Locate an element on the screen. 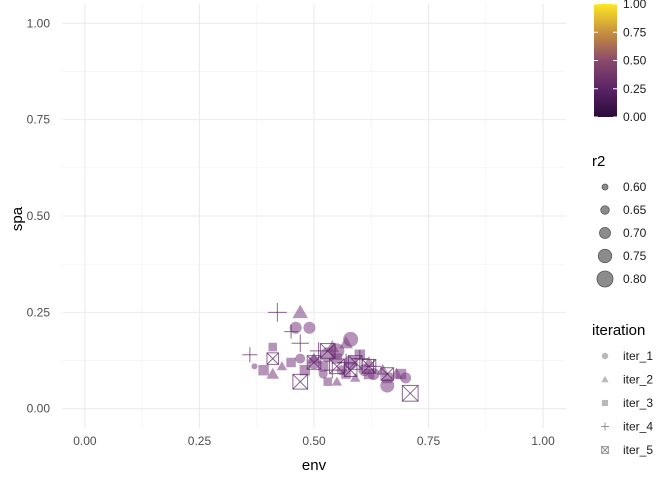  shape-legend-title: iteration is located at coordinates (618, 330).